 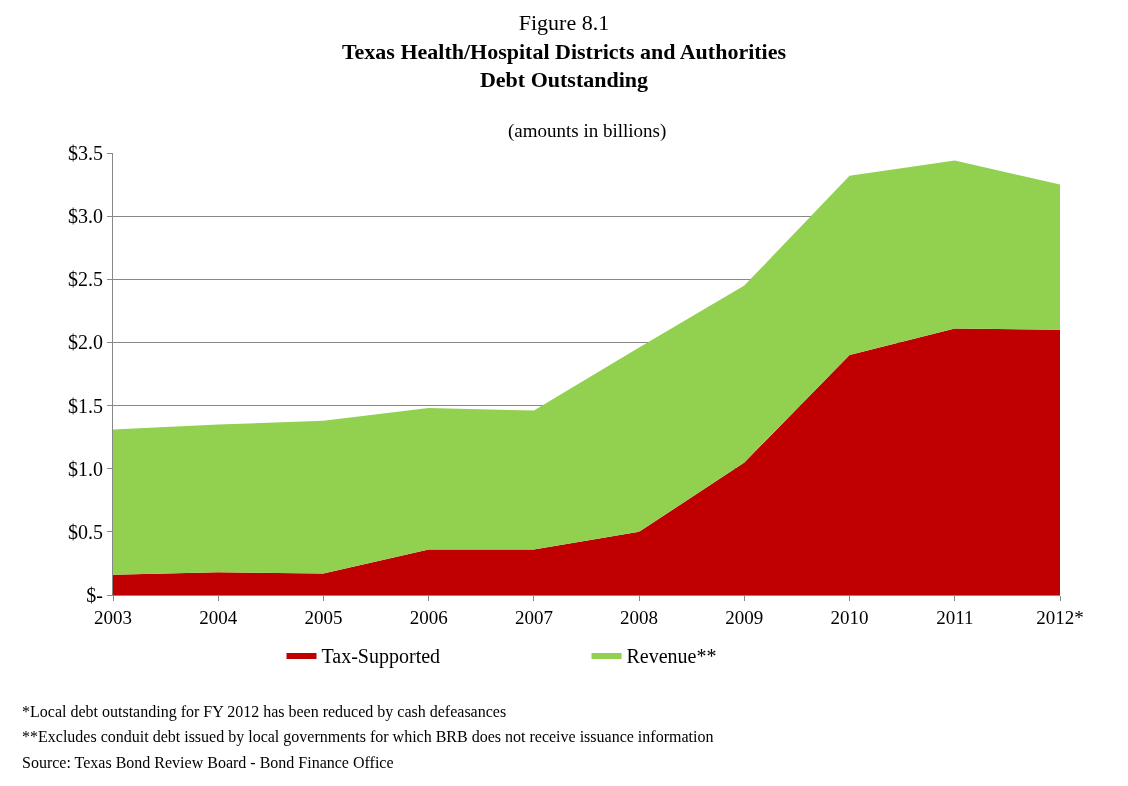 I want to click on x-tick-label: 2004, so click(x=218, y=617).